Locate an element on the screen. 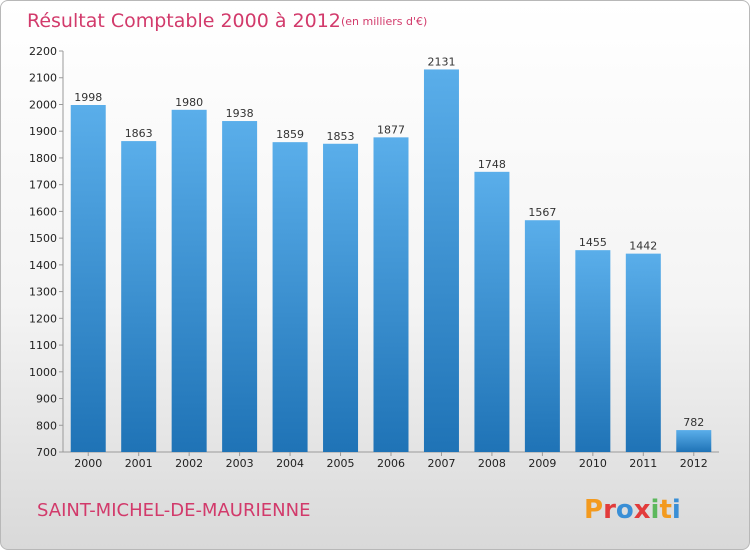 This screenshot has height=550, width=750. proxiti-logo: Proxiti is located at coordinates (632, 510).